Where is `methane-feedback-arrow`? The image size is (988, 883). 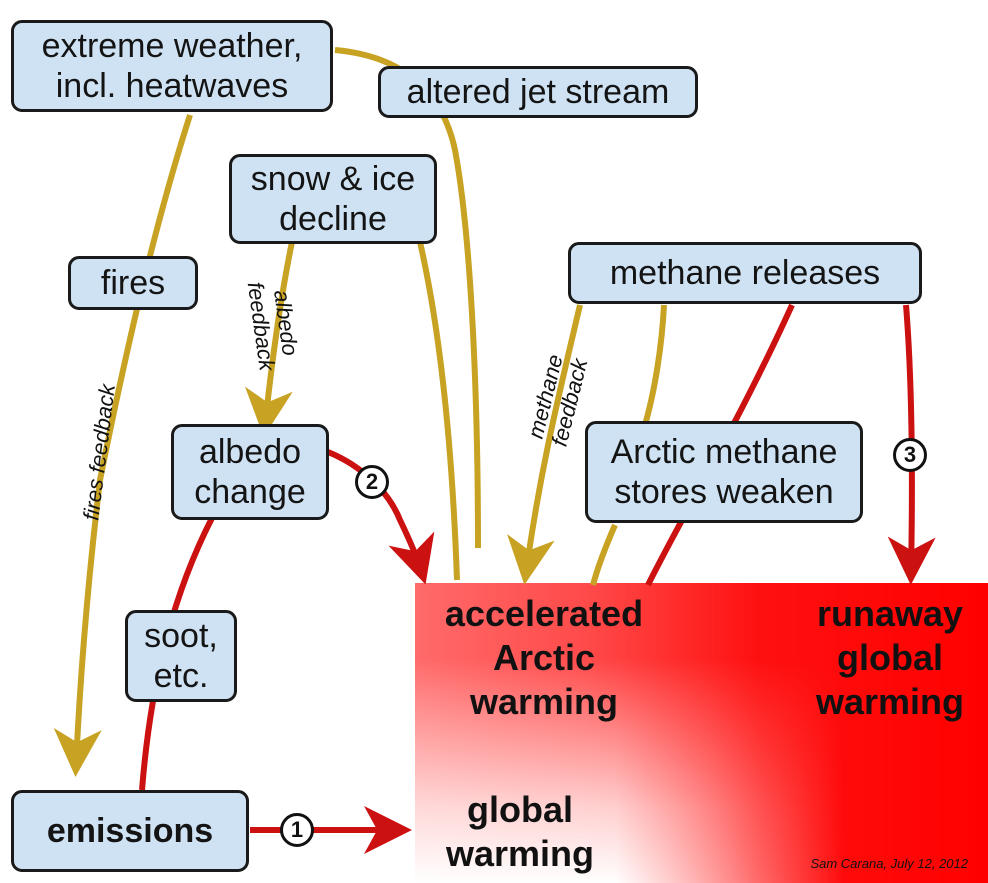 methane-feedback-arrow is located at coordinates (545, 444).